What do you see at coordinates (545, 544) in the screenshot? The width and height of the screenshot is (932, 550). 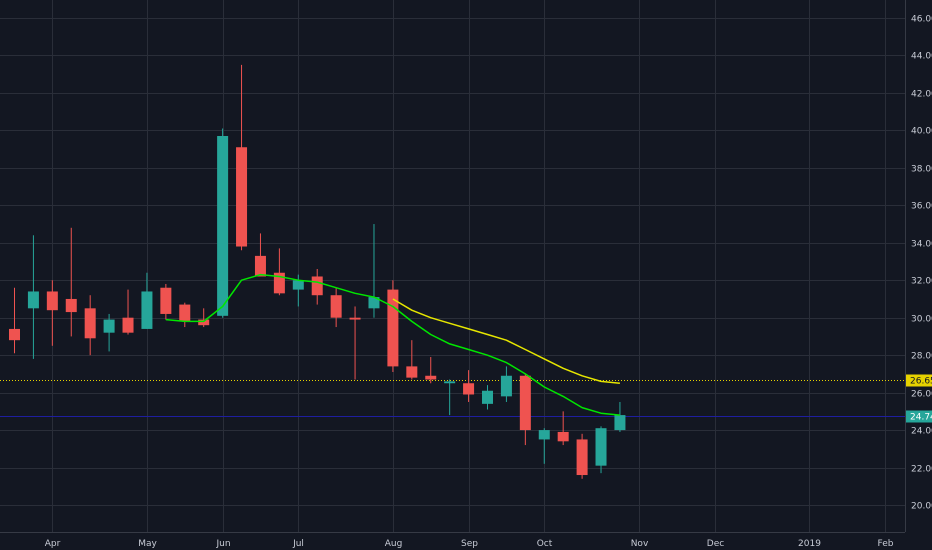 I see `x-tick-label: Oct` at bounding box center [545, 544].